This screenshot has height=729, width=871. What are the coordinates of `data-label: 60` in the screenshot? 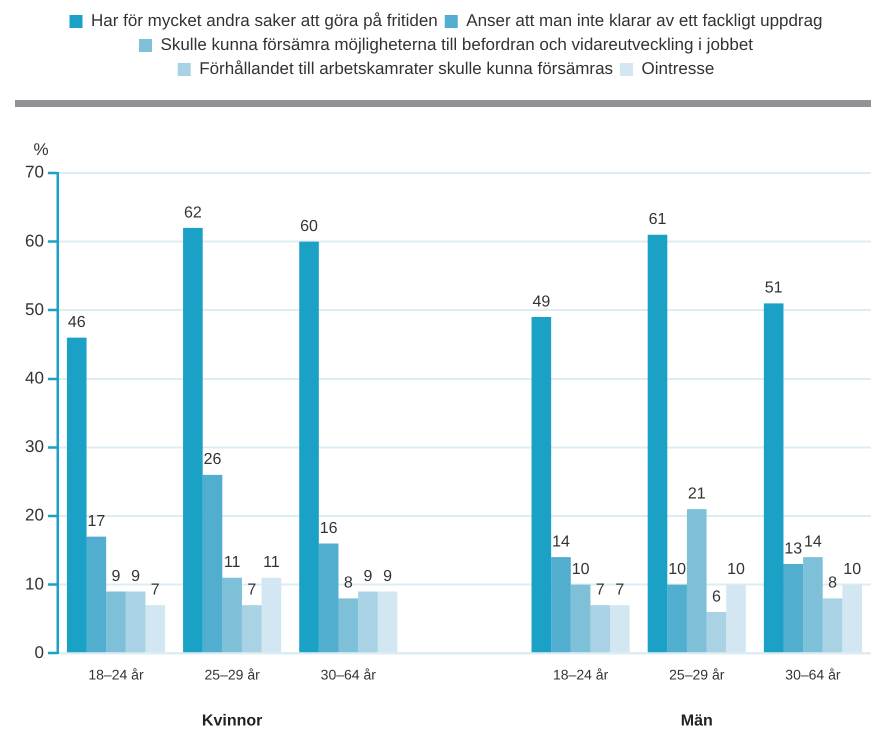 It's located at (309, 227).